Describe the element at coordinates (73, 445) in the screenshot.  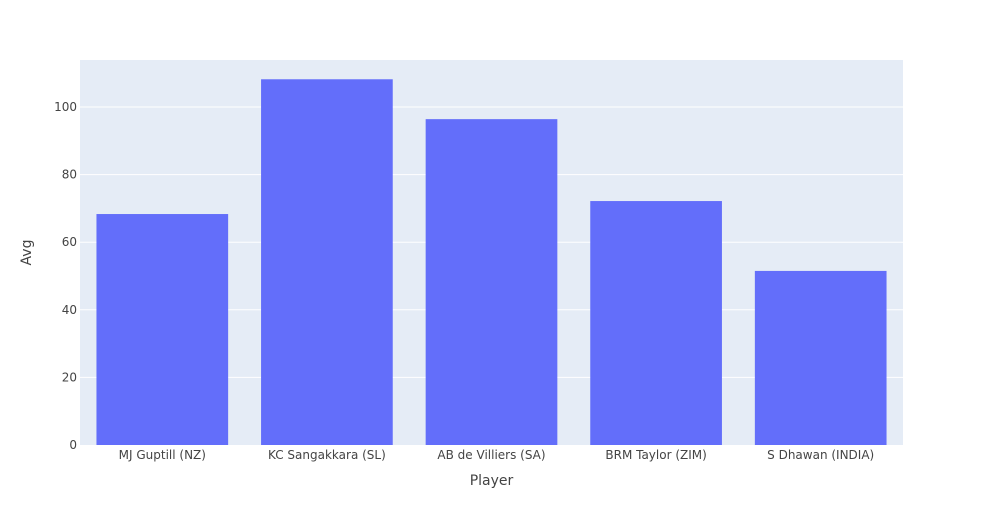
I see `y-tick-label: 0` at that location.